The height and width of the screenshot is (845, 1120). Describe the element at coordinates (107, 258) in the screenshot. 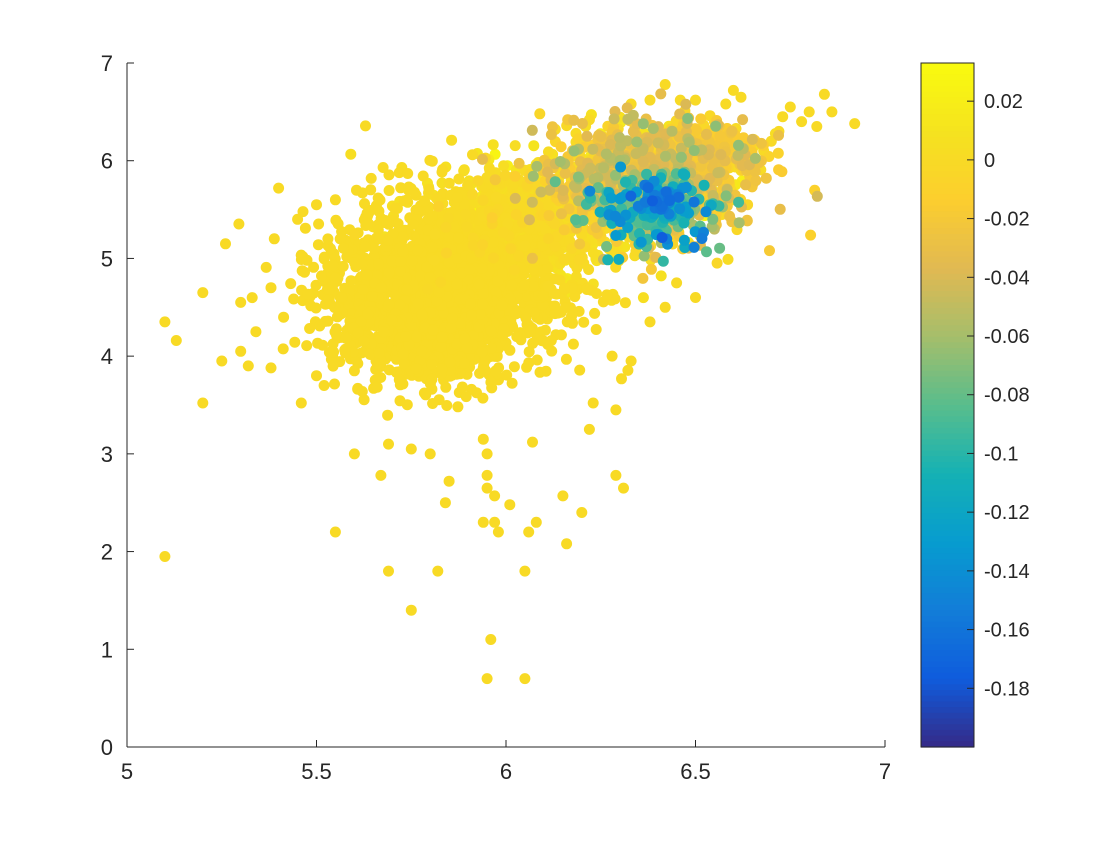

I see `y-tick-label: 5` at that location.